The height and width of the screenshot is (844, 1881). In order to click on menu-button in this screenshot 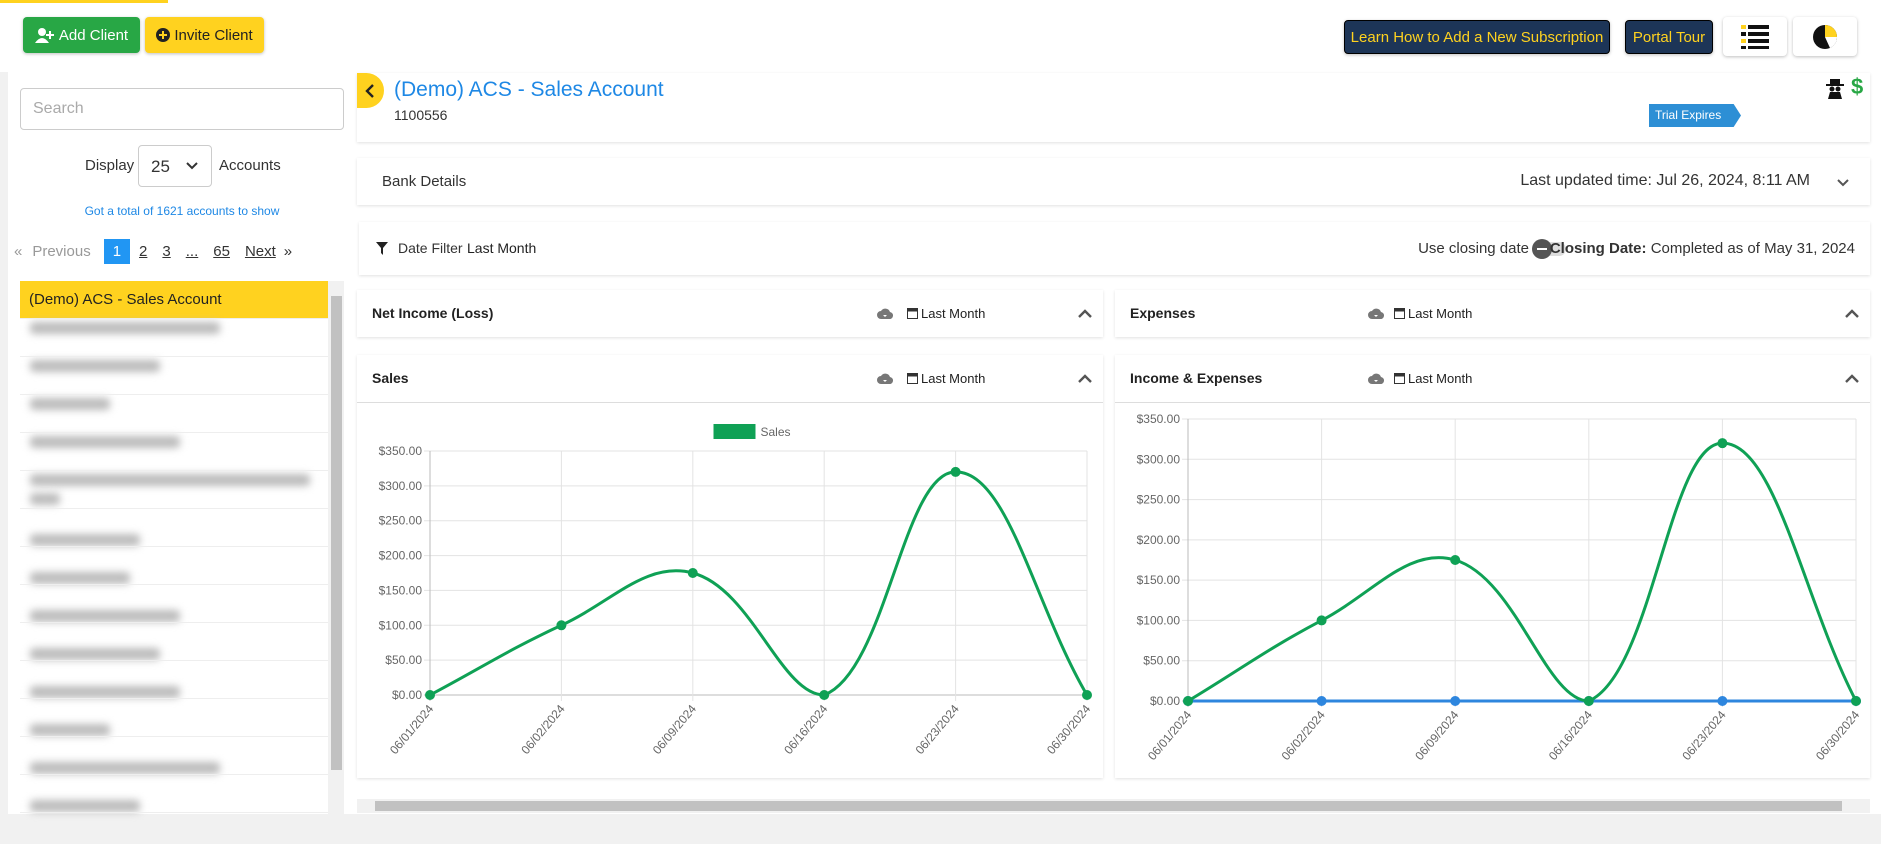, I will do `click(1755, 36)`.